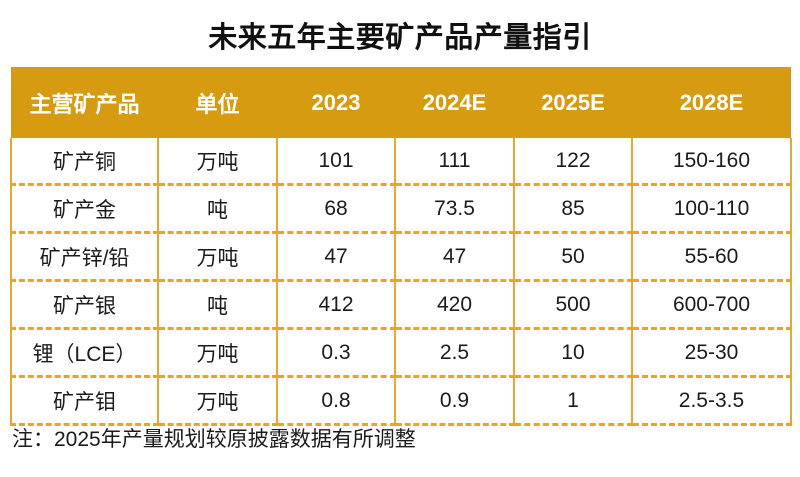 The image size is (800, 477). Describe the element at coordinates (454, 209) in the screenshot. I see `cell-2024e: 73.5` at that location.